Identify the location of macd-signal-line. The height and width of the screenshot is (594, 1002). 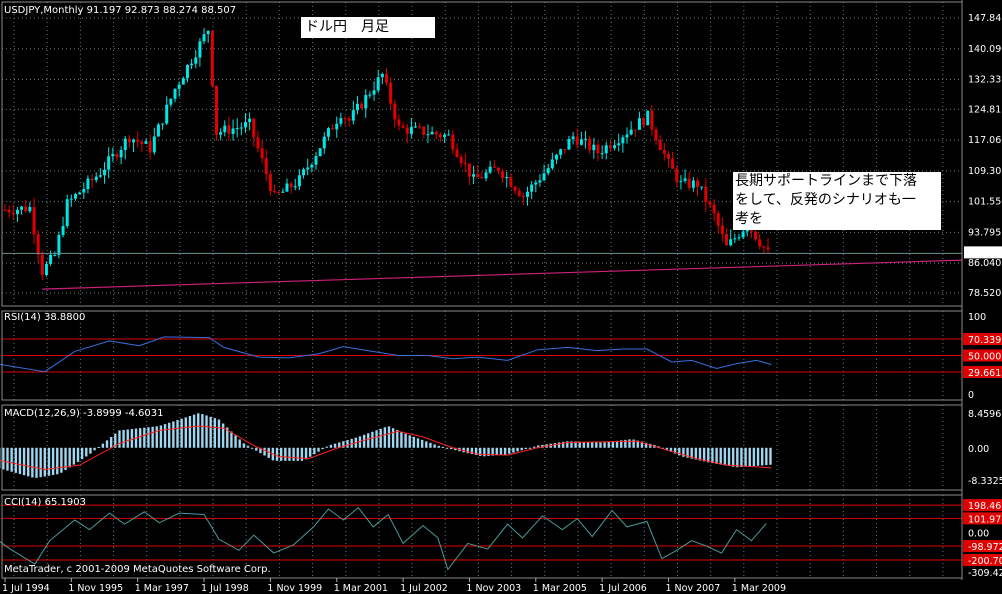
(386, 448).